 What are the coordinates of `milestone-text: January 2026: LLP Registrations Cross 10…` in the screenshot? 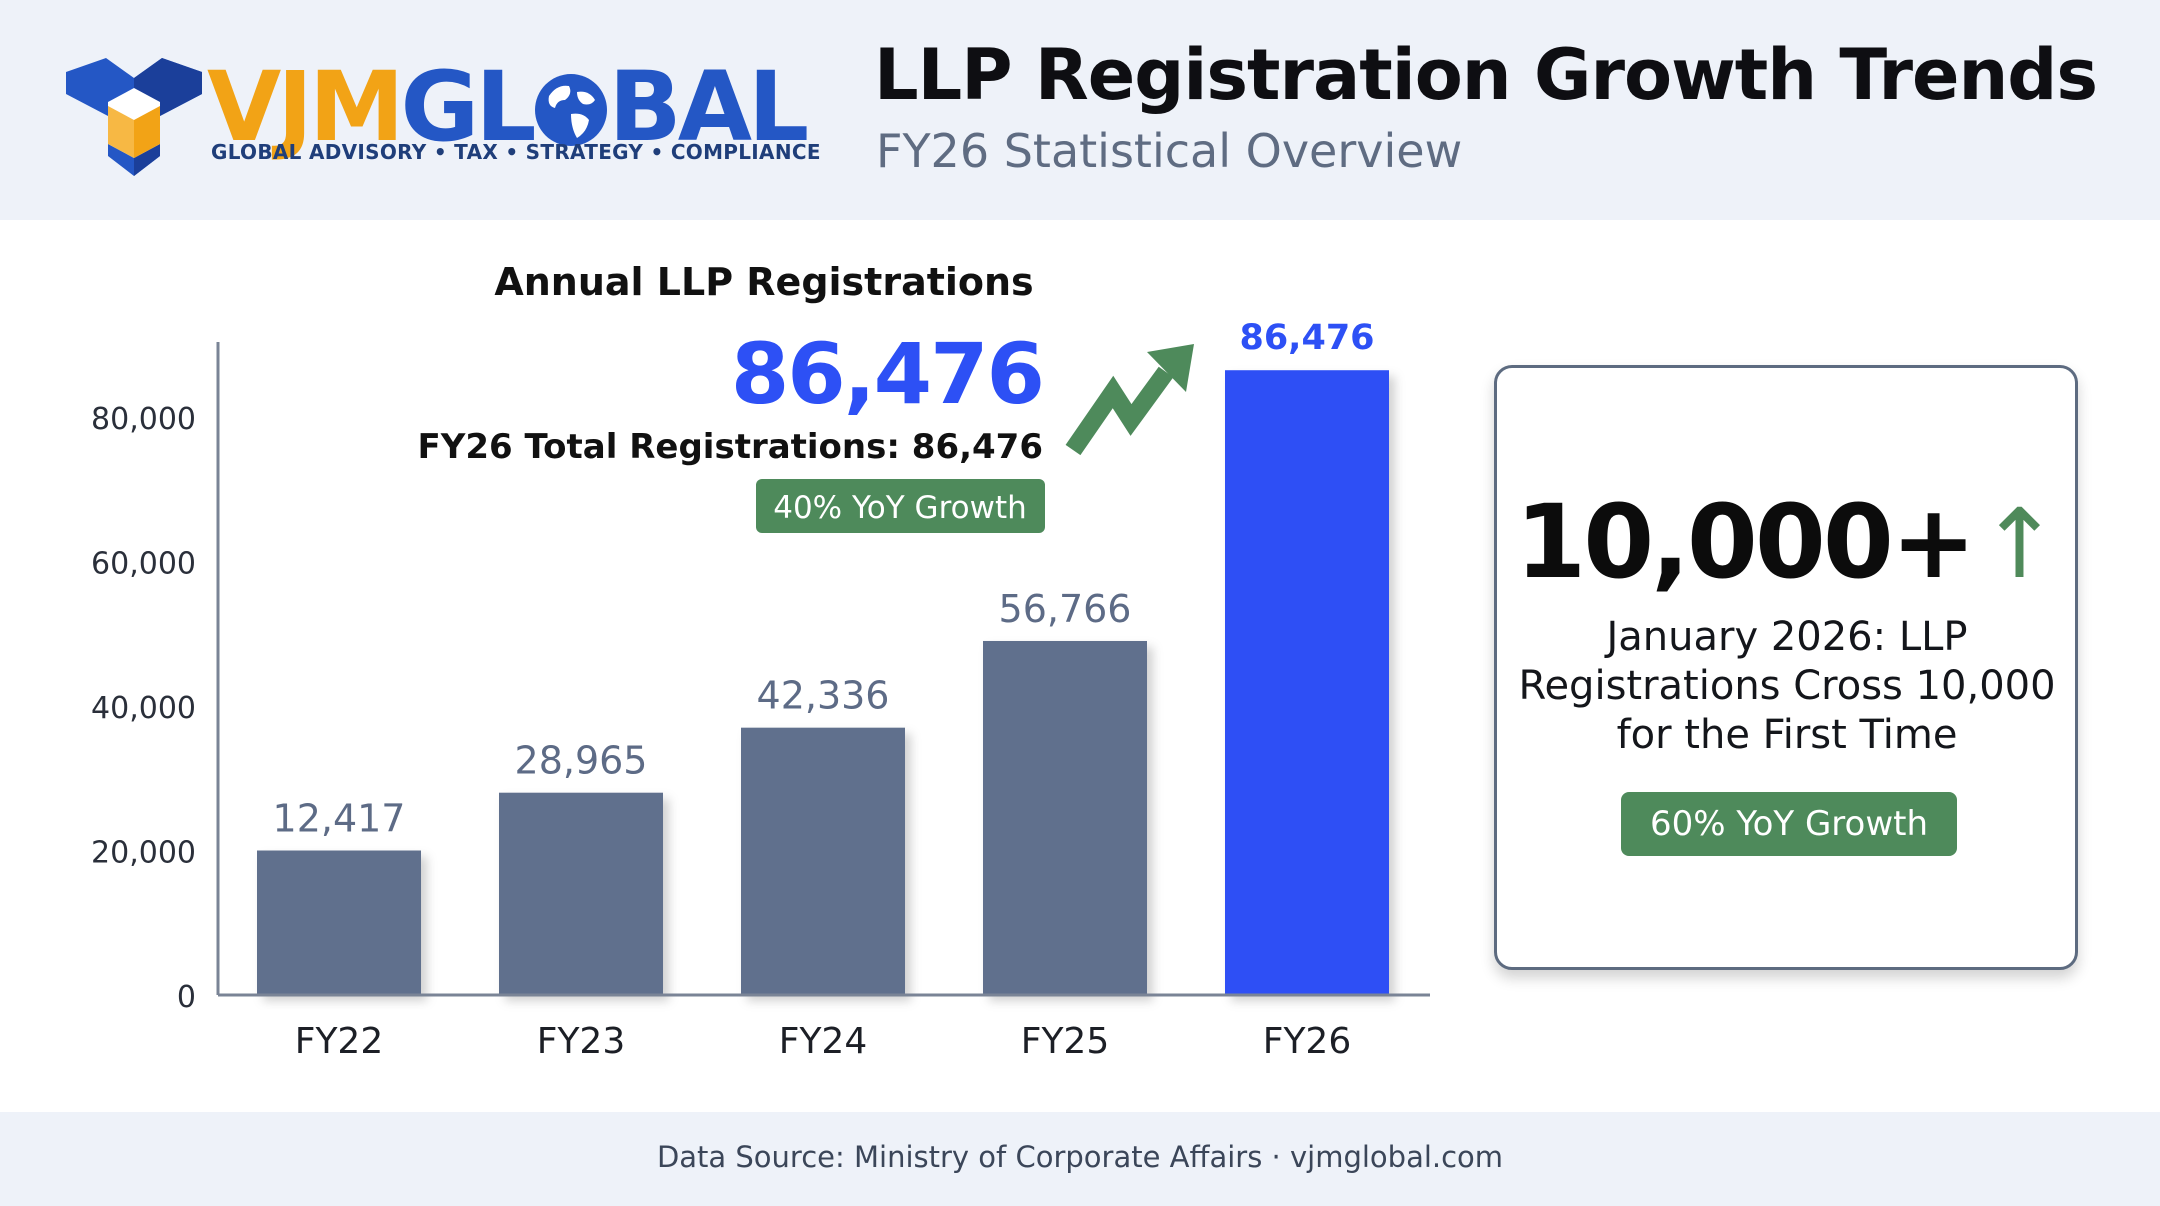 It's located at (1787, 686).